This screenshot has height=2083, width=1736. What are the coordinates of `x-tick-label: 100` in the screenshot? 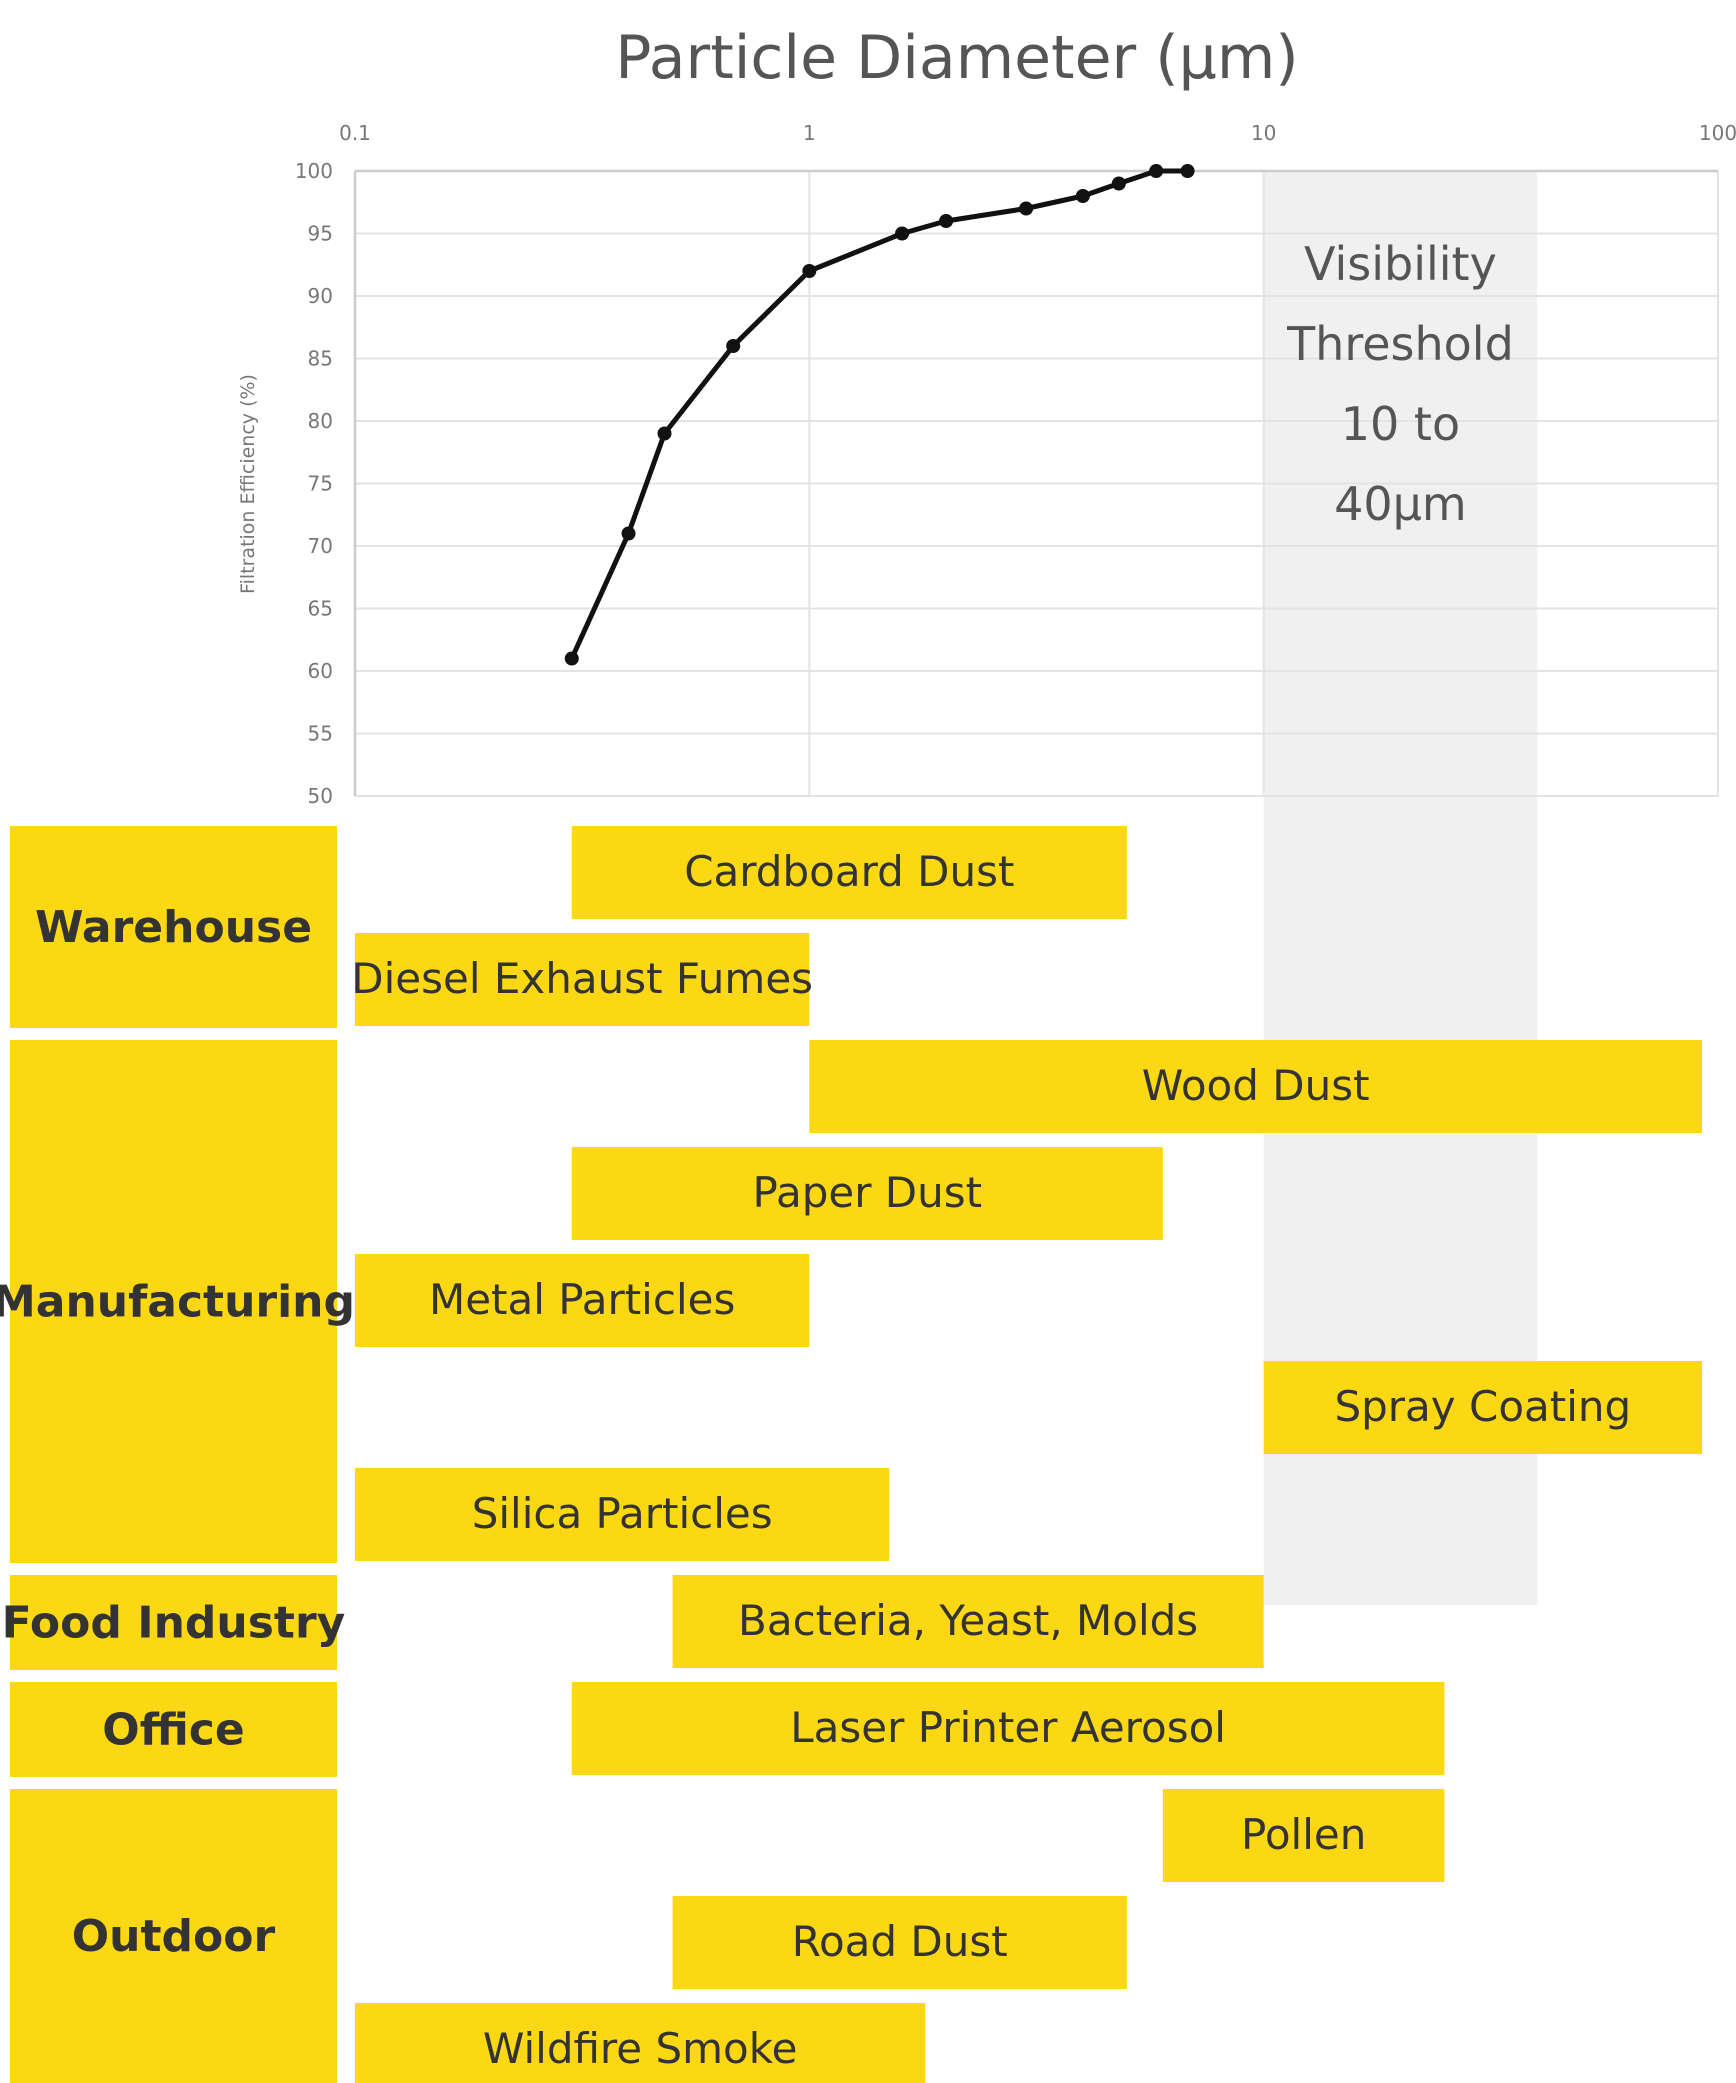 It's located at (1717, 133).